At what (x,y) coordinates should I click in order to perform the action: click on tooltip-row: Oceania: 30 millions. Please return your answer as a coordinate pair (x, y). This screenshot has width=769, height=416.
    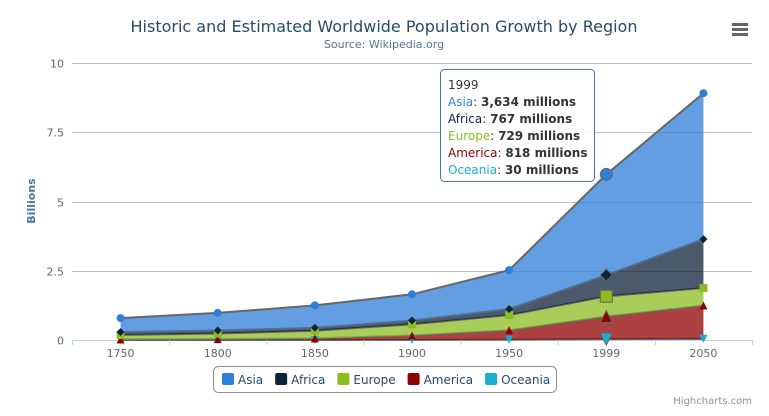
    Looking at the image, I should click on (513, 170).